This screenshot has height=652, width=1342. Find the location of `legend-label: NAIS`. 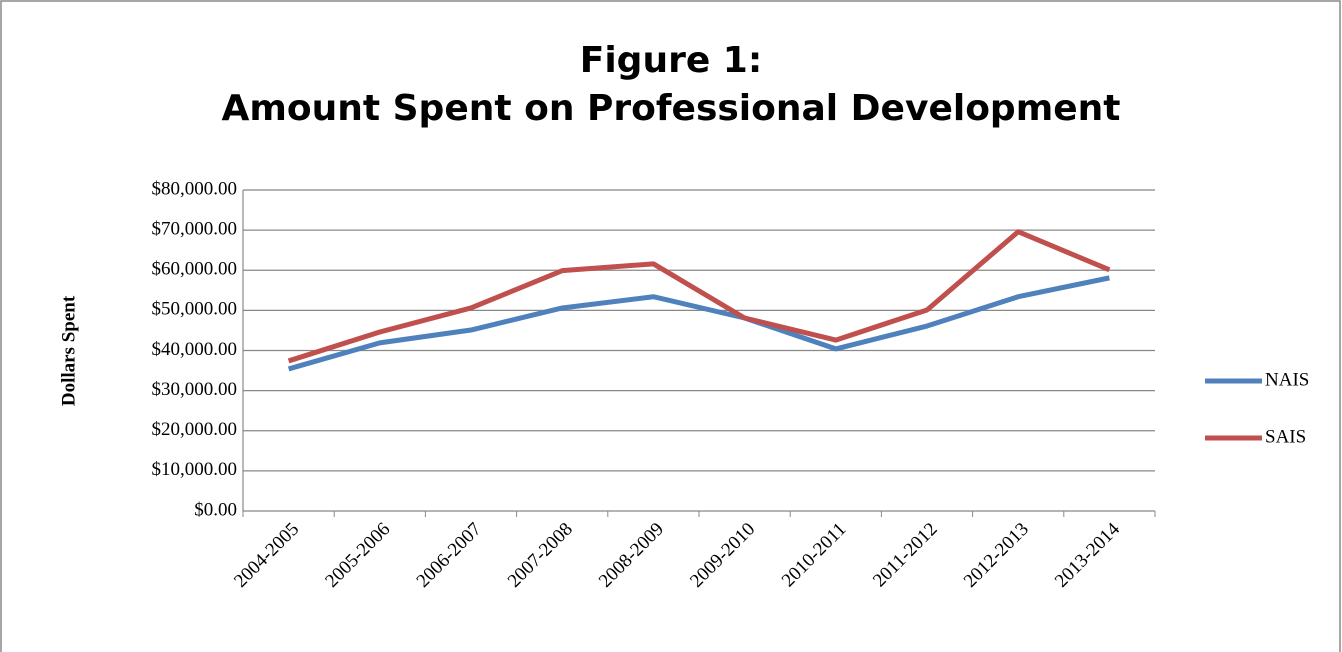

legend-label: NAIS is located at coordinates (1287, 379).